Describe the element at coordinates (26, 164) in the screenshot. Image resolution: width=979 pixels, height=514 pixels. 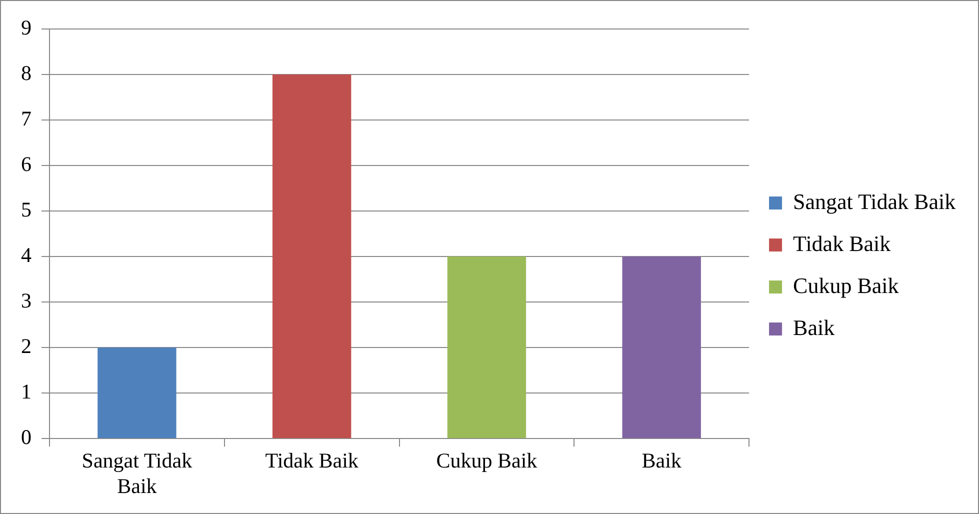
I see `y-tick-label: 6` at that location.